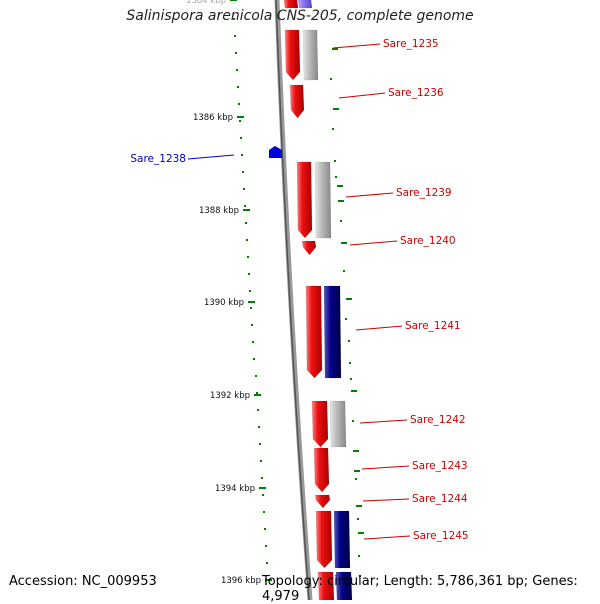 The width and height of the screenshot is (600, 604). I want to click on backbone-edge, so click(292, 300).